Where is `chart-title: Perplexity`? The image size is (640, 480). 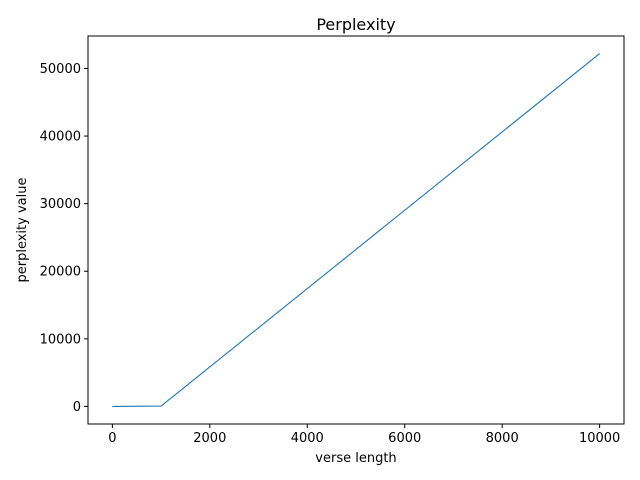 chart-title: Perplexity is located at coordinates (355, 24).